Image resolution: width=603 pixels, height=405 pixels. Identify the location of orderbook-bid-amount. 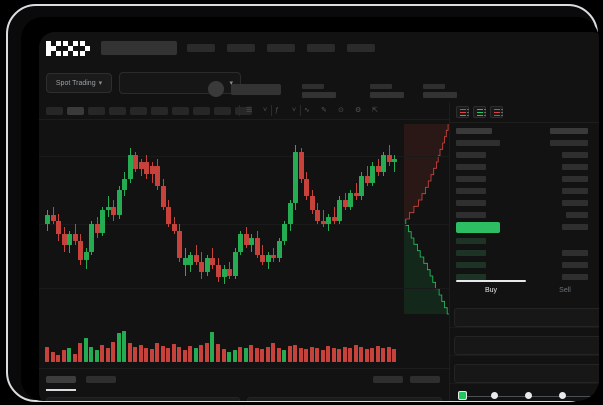
(575, 265).